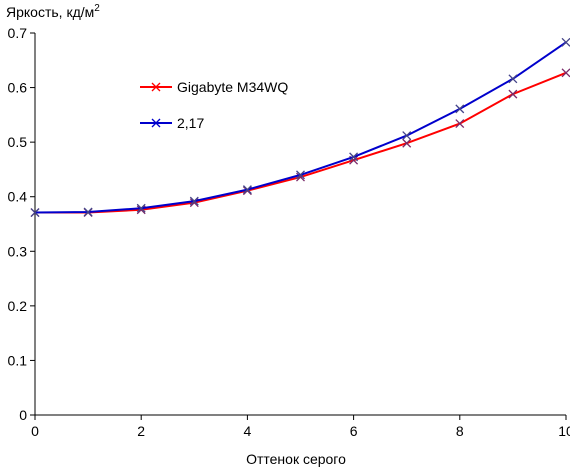 The width and height of the screenshot is (570, 468). Describe the element at coordinates (18, 88) in the screenshot. I see `y-tick-label: 0.6` at that location.